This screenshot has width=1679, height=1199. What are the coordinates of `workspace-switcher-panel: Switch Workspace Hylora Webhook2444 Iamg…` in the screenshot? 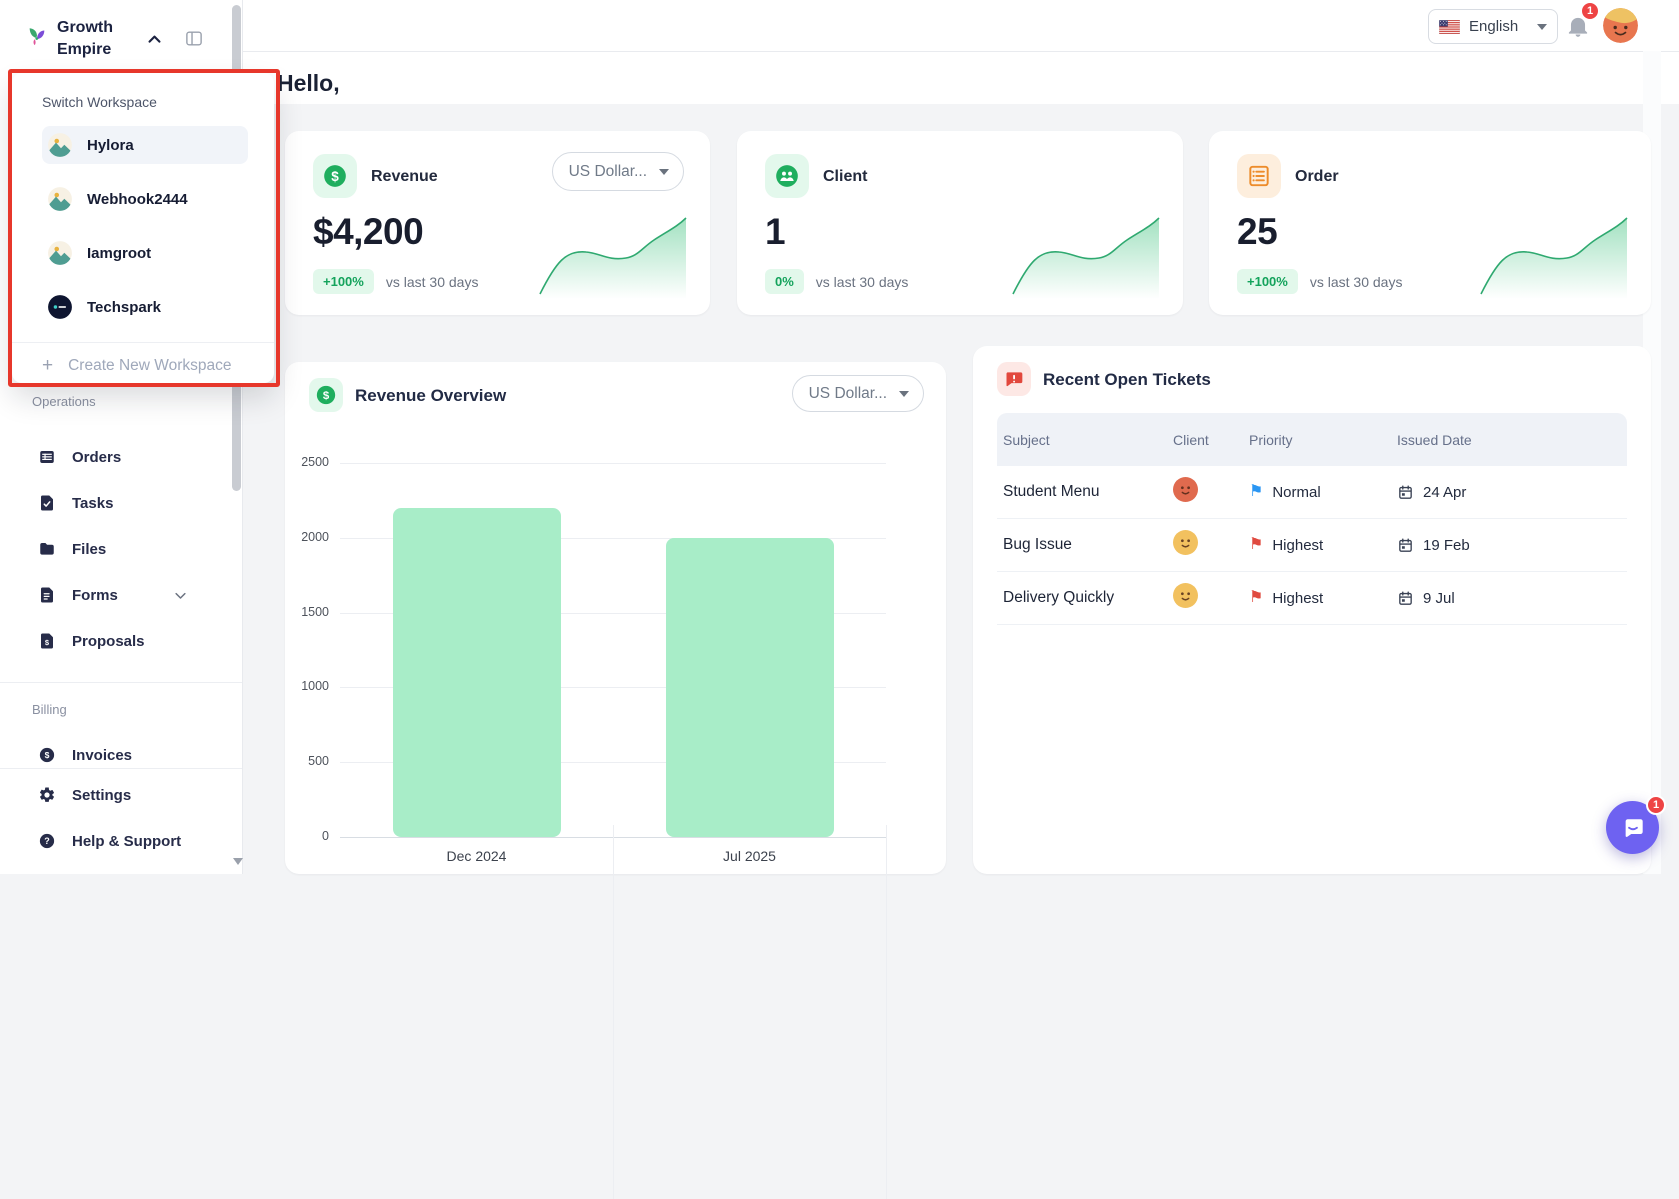 It's located at (143, 228).